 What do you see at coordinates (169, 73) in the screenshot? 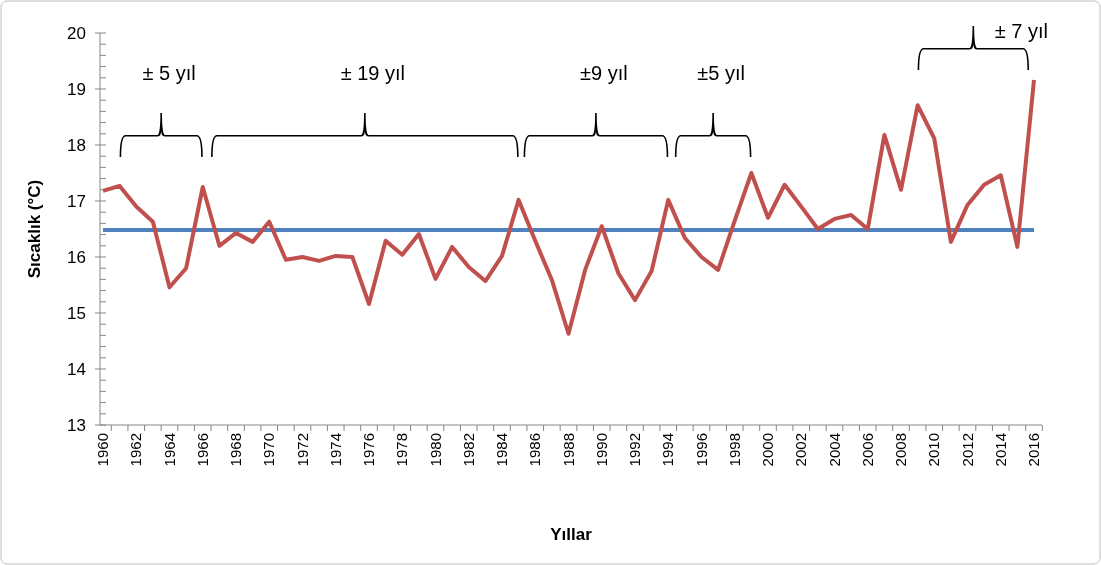
I see `annotation: ± 5 yıl` at bounding box center [169, 73].